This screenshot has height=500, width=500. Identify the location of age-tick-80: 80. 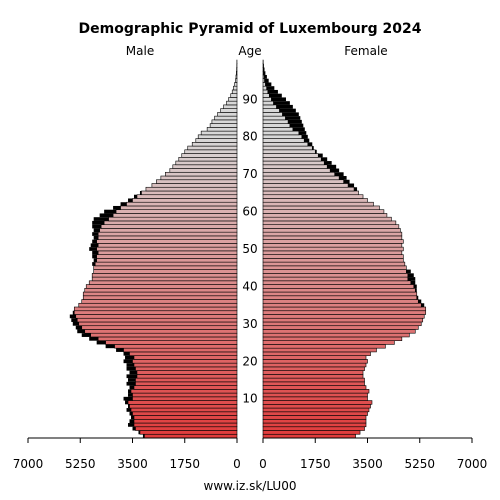
(249, 137).